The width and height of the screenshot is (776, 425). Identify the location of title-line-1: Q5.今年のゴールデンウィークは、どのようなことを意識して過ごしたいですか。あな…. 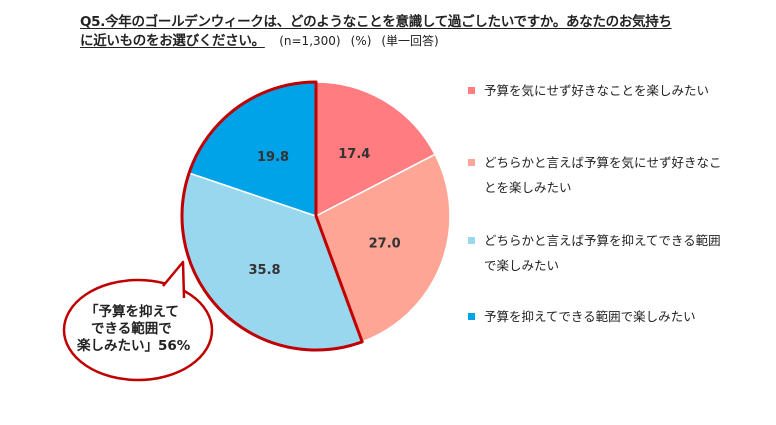
(425, 22).